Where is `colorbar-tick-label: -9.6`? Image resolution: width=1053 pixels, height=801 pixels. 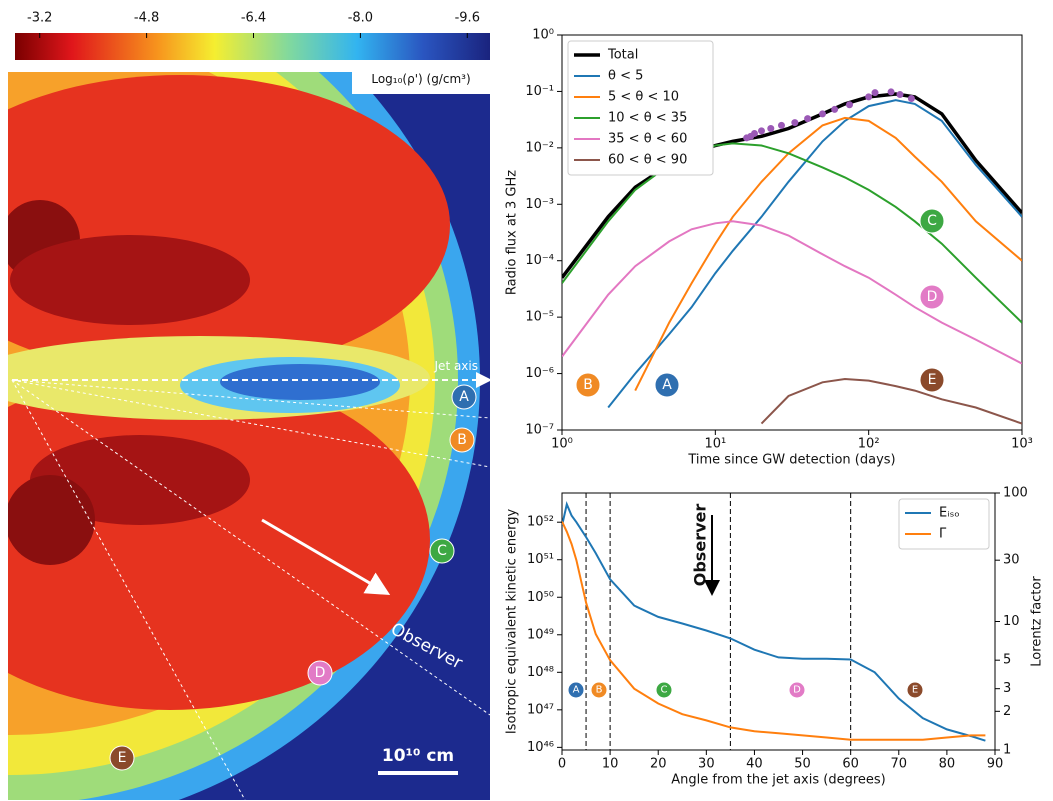 colorbar-tick-label: -9.6 is located at coordinates (467, 18).